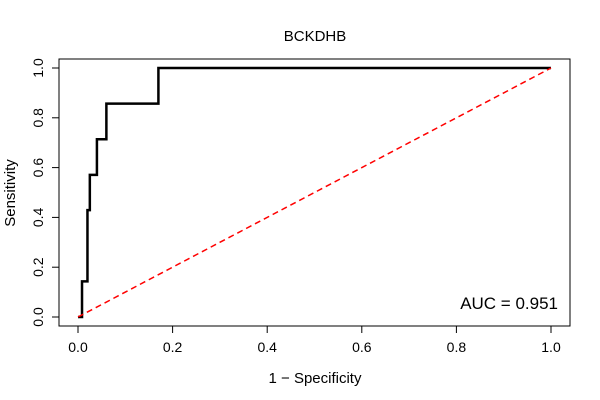 Image resolution: width=600 pixels, height=400 pixels. Describe the element at coordinates (38, 168) in the screenshot. I see `y-tick-label: 0.6` at that location.